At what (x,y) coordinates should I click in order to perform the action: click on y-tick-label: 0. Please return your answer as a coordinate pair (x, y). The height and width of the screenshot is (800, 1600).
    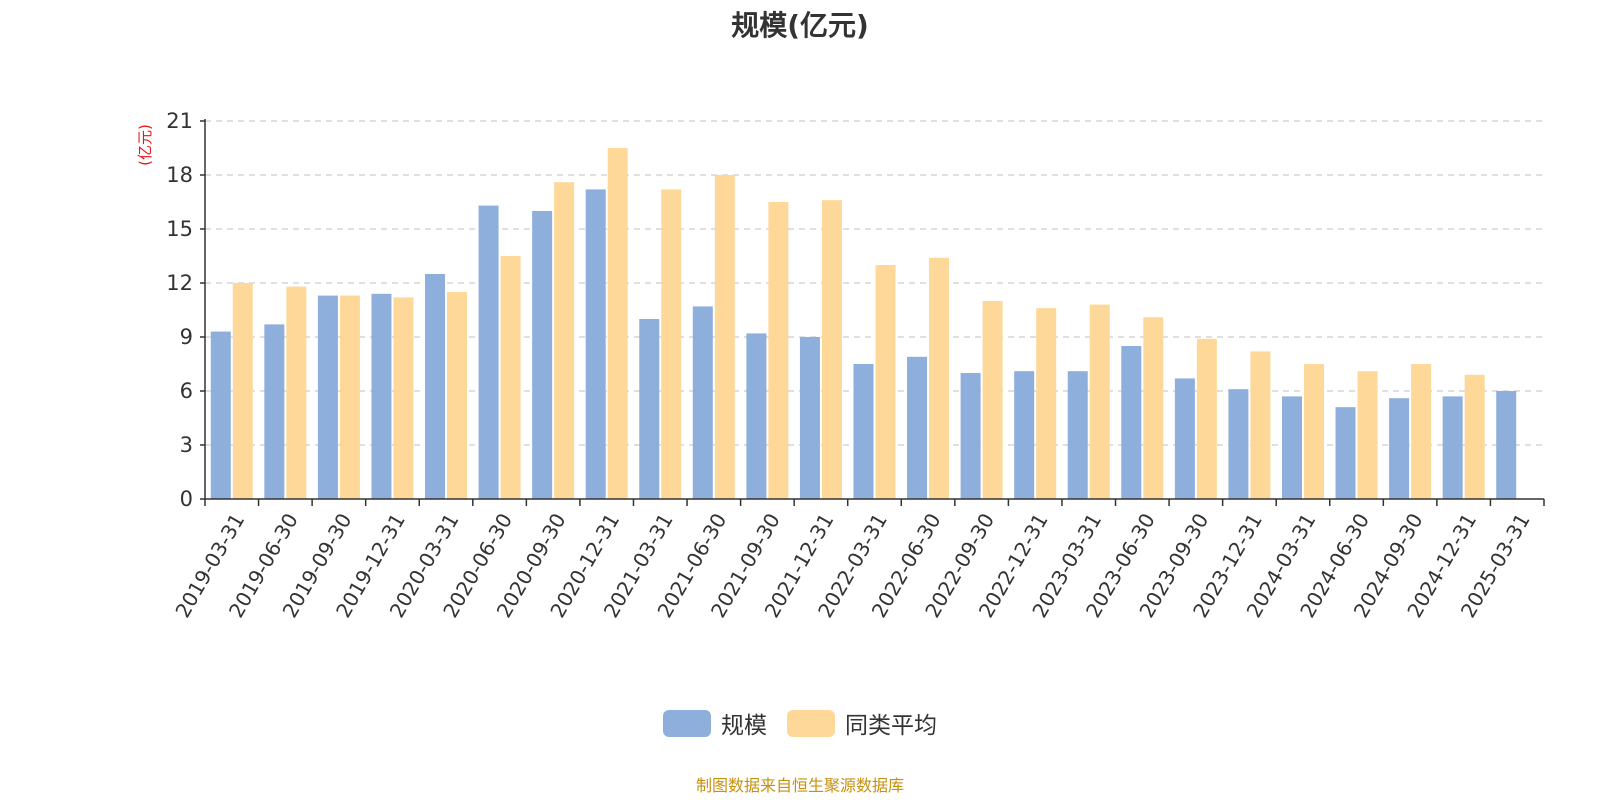
    Looking at the image, I should click on (186, 499).